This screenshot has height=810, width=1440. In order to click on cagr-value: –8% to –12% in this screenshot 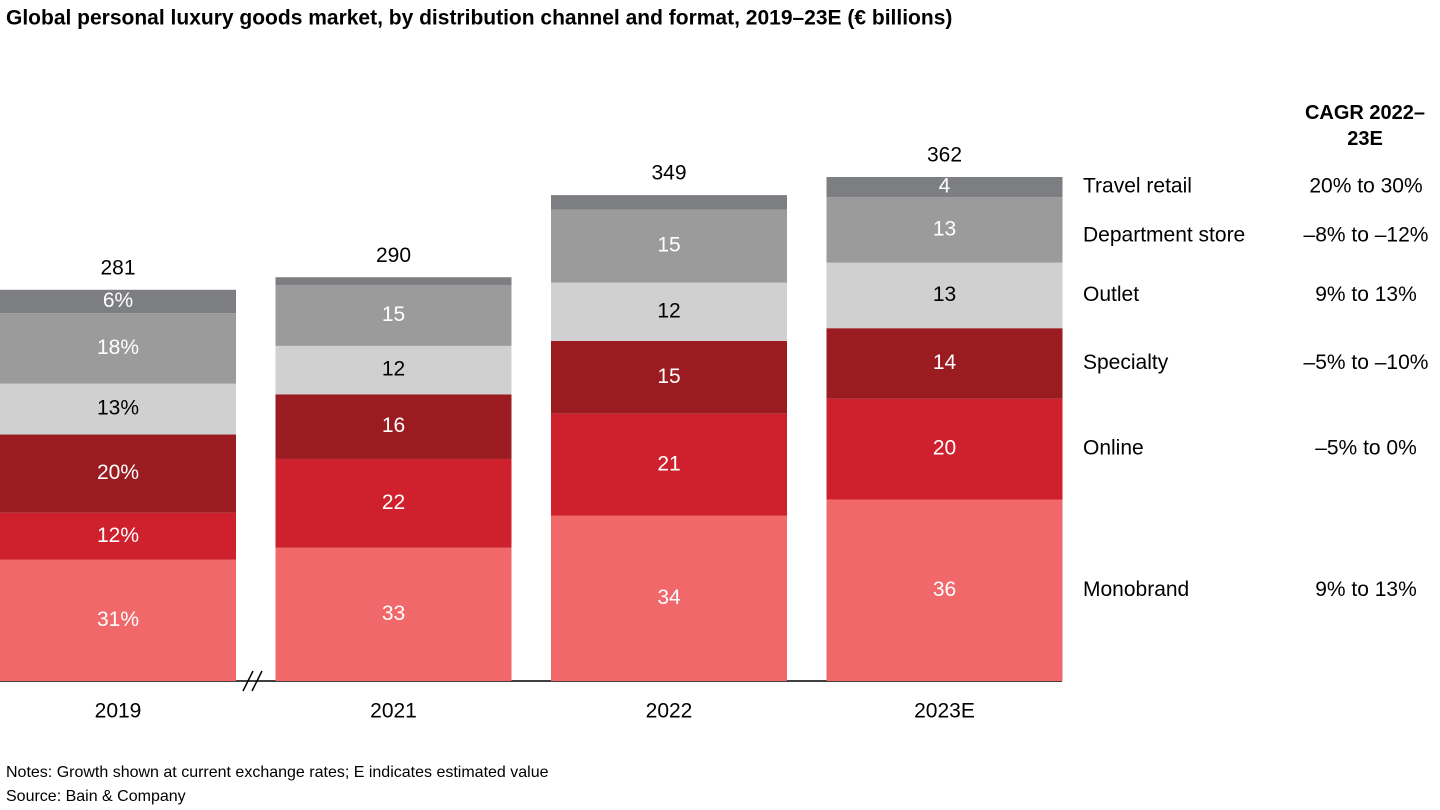, I will do `click(1366, 234)`.